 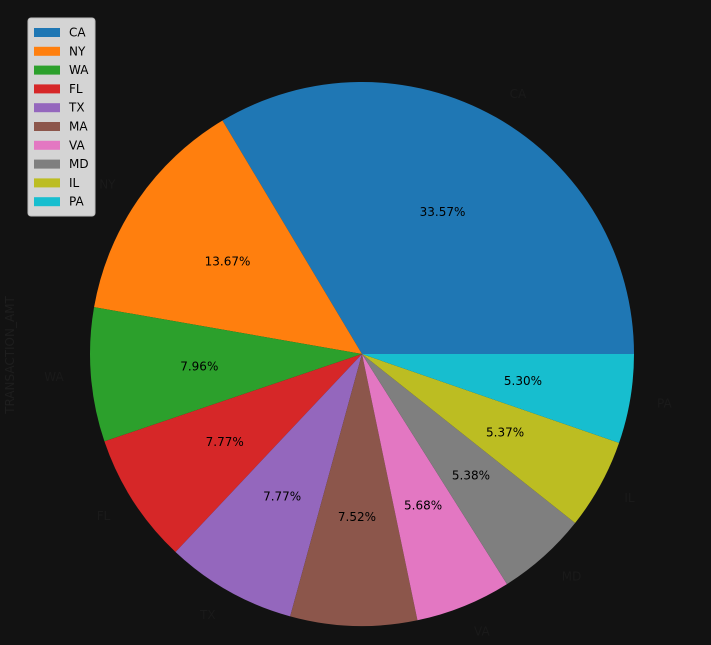 What do you see at coordinates (10, 354) in the screenshot?
I see `y-axis-label: TRANSACTION_AMT` at bounding box center [10, 354].